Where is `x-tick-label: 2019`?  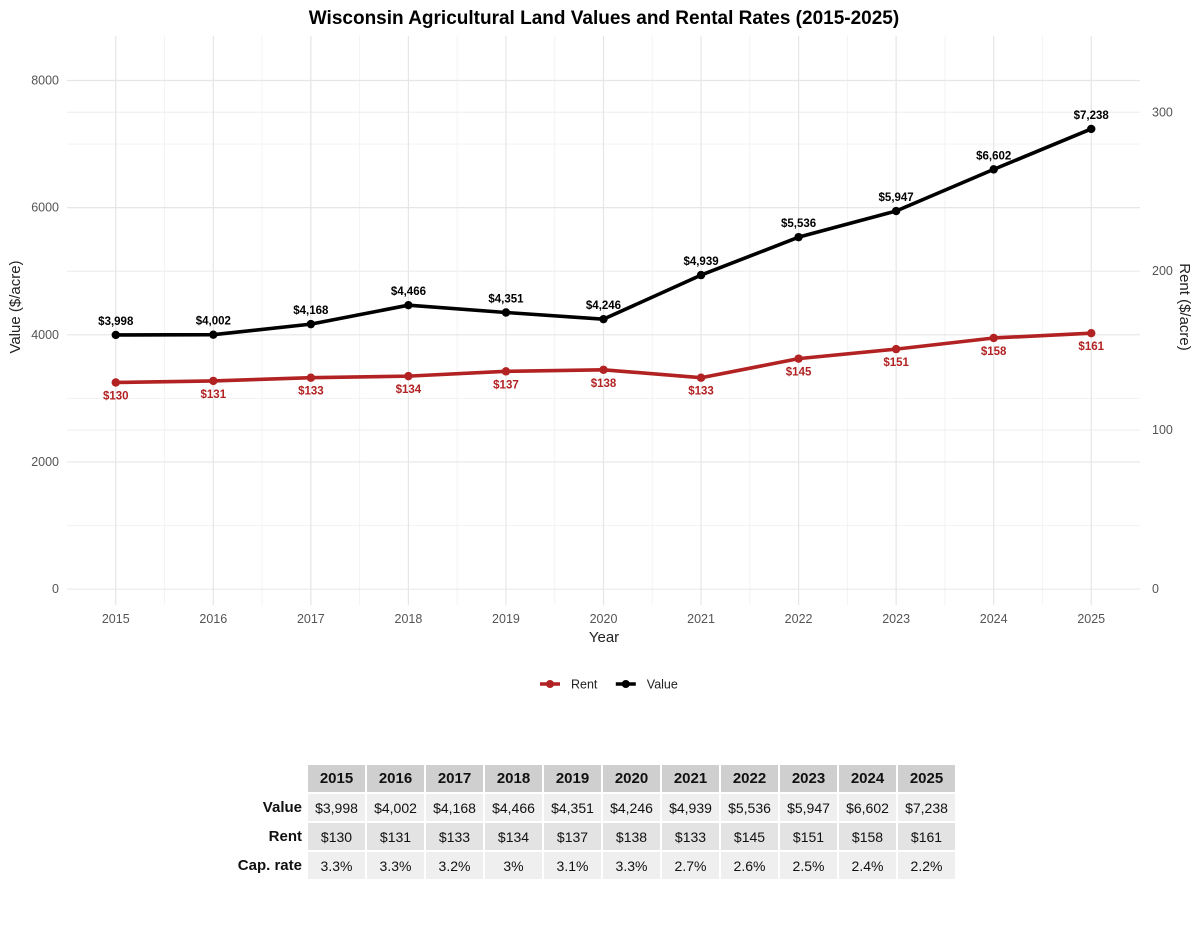
x-tick-label: 2019 is located at coordinates (506, 619).